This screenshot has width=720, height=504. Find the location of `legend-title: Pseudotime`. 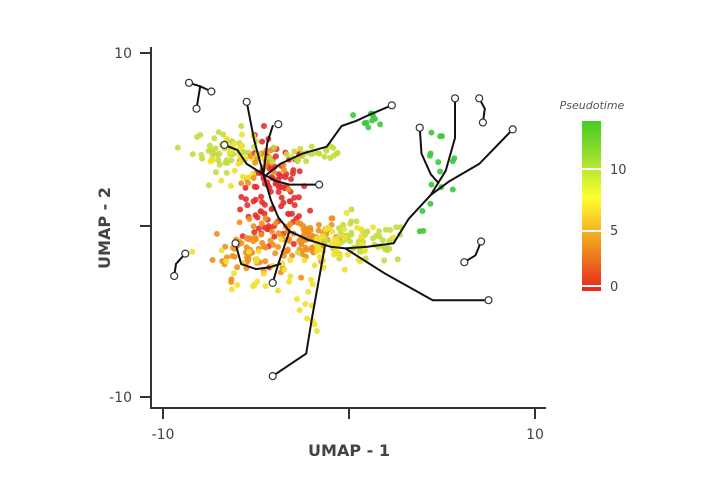

legend-title: Pseudotime is located at coordinates (592, 105).